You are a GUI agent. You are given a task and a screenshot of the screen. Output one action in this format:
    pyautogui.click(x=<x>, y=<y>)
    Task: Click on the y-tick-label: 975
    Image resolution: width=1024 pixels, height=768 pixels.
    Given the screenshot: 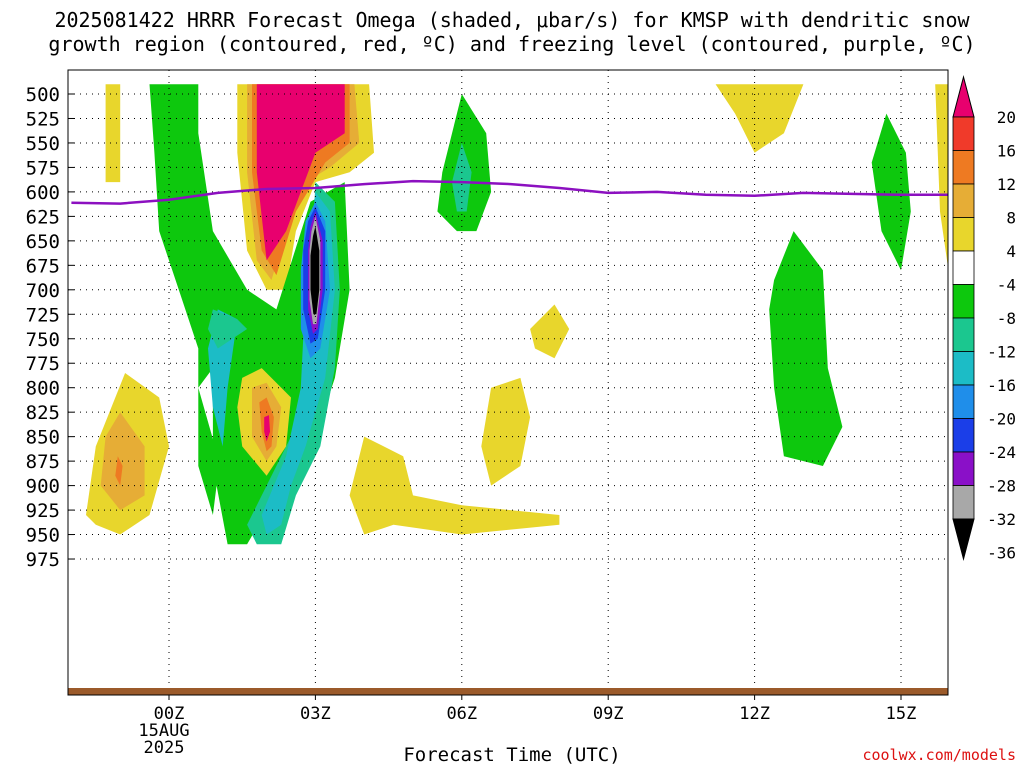 What is the action you would take?
    pyautogui.click(x=43, y=560)
    